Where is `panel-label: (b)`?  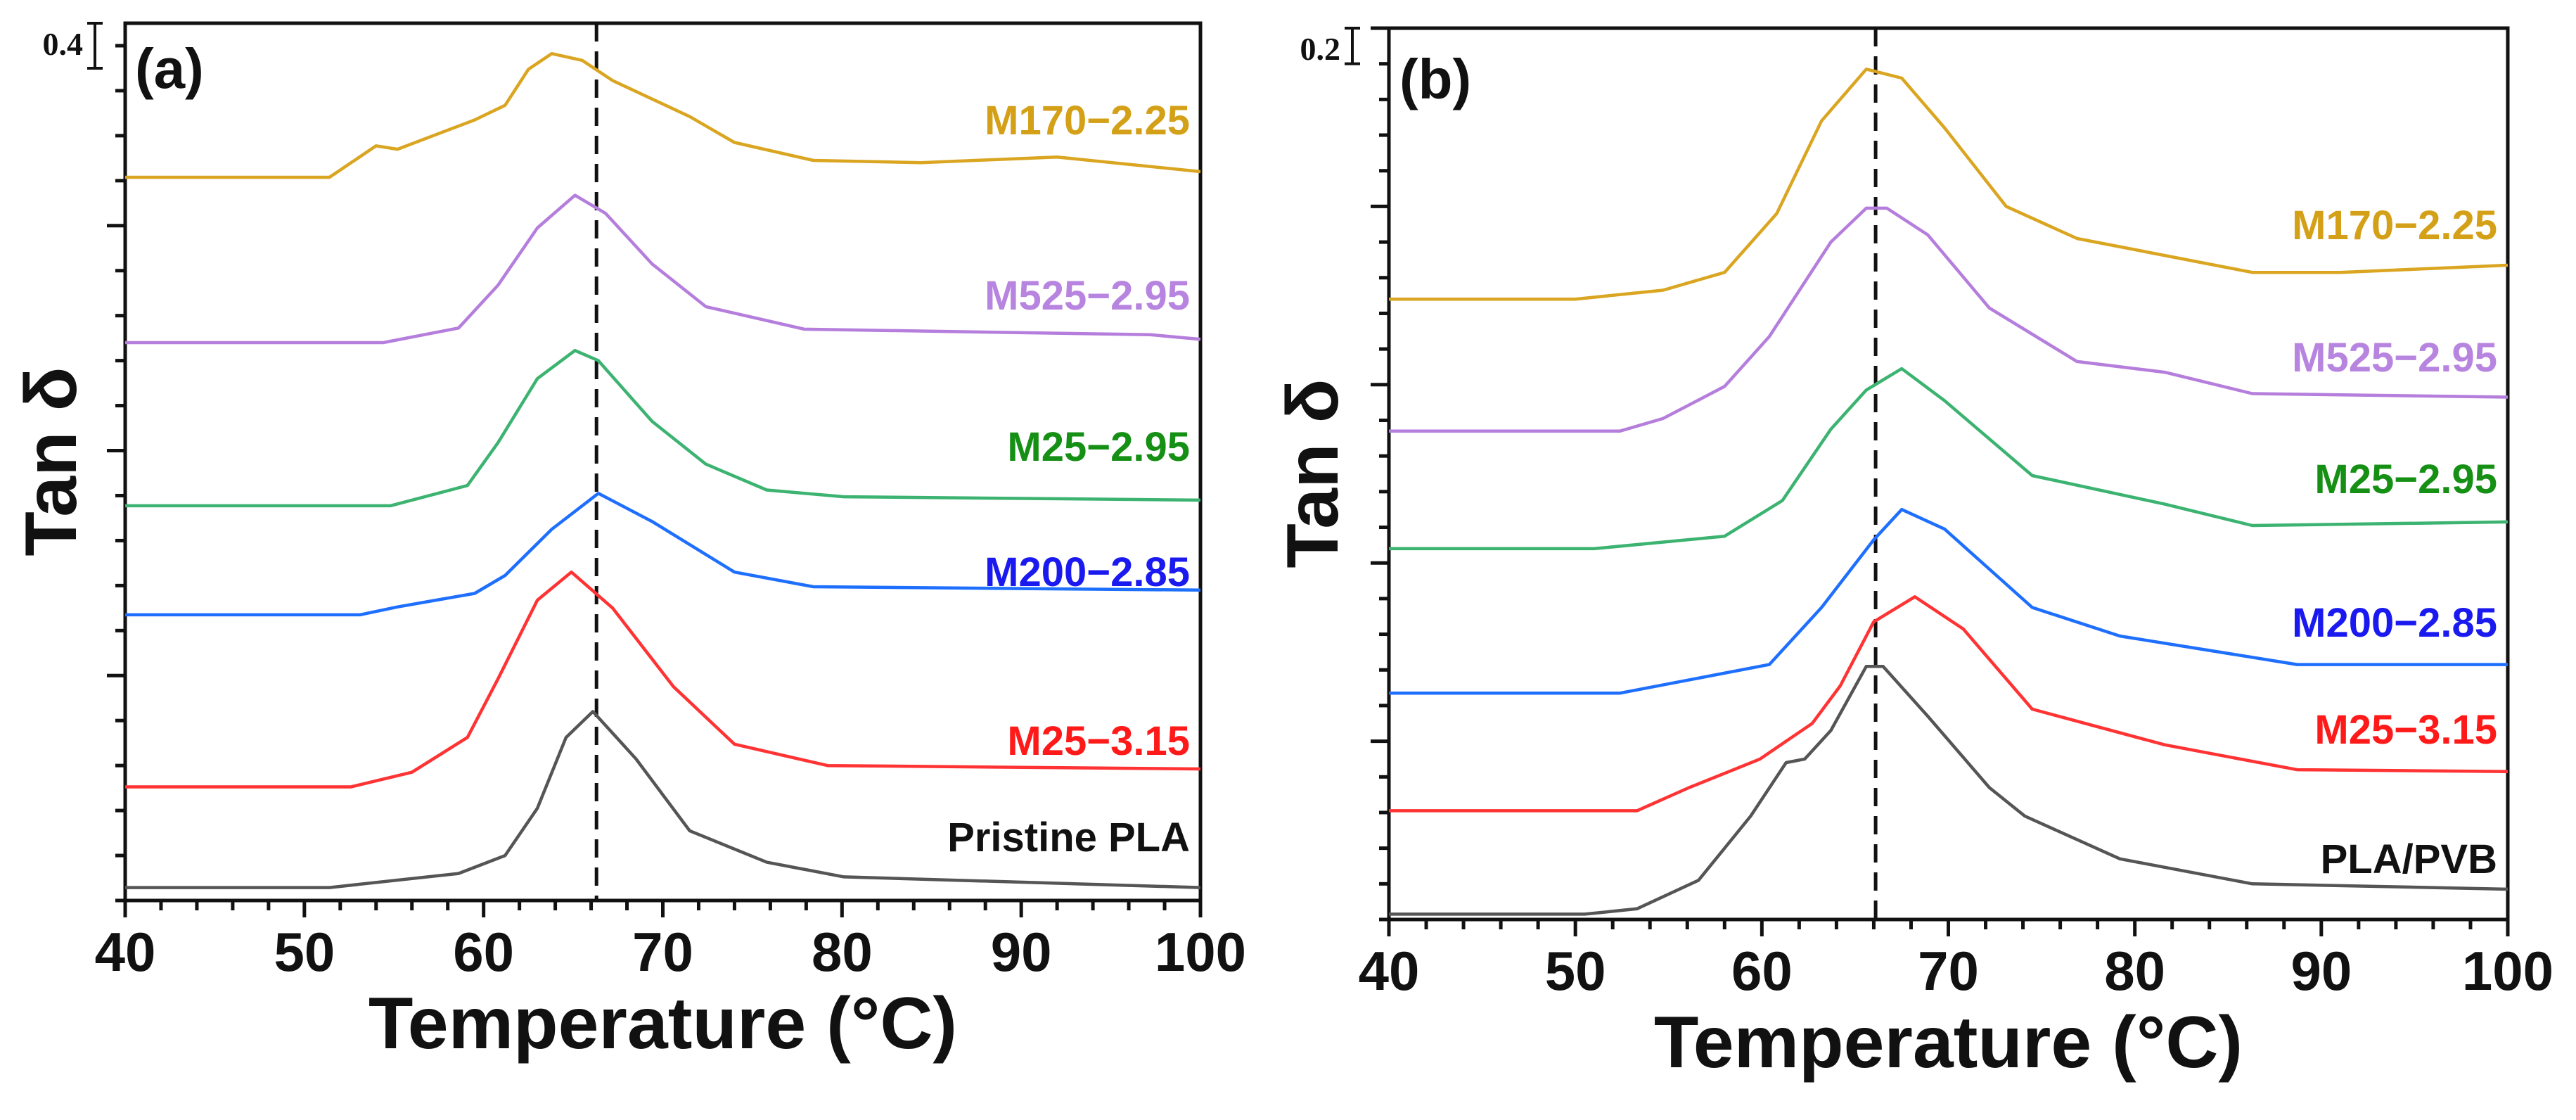
panel-label: (b) is located at coordinates (1435, 79).